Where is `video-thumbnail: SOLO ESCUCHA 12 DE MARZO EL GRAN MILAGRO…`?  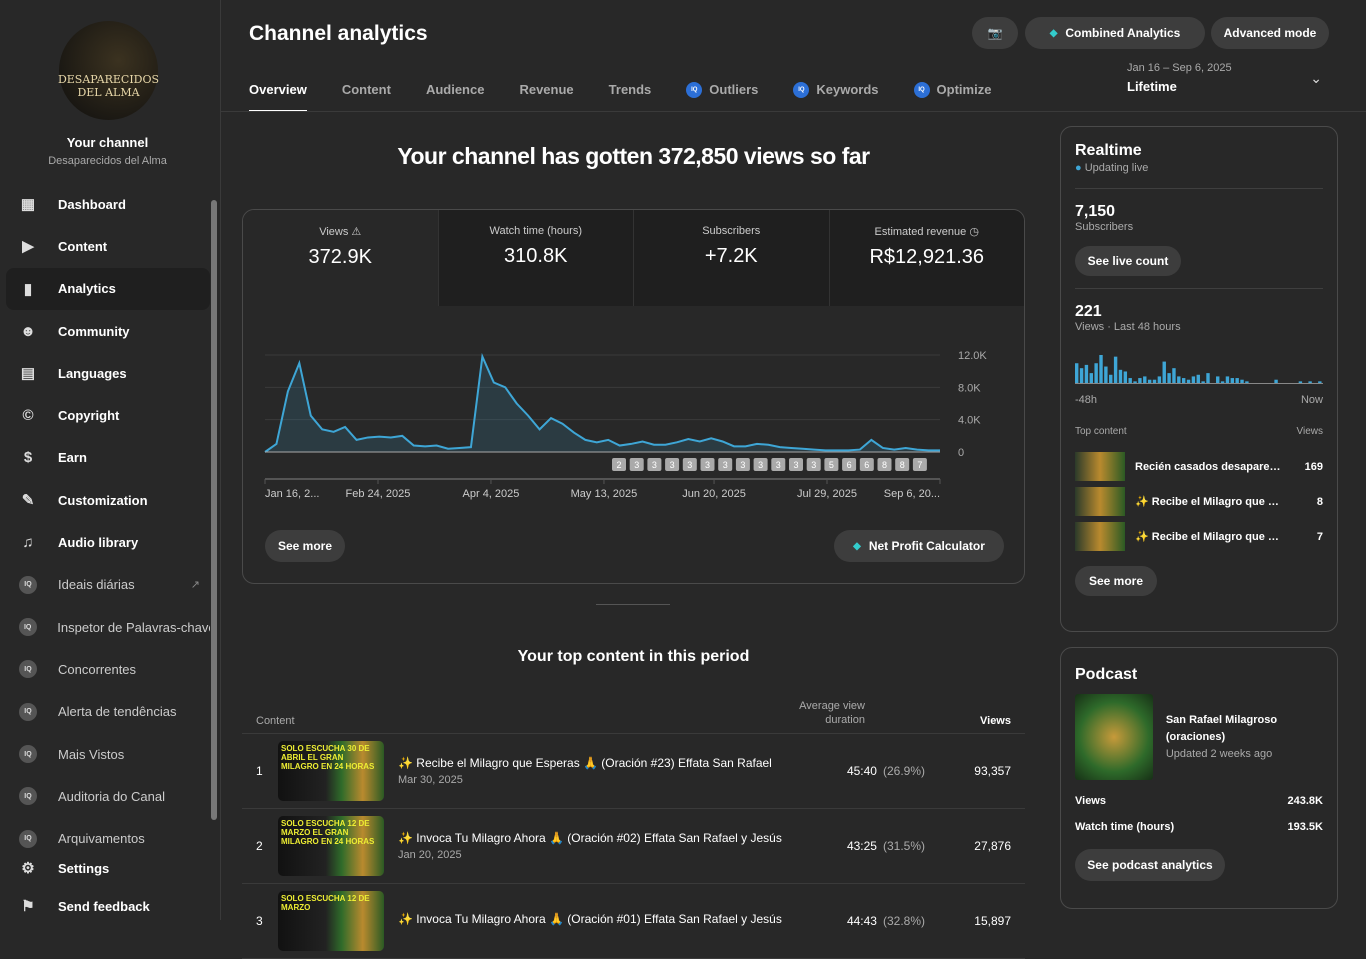
video-thumbnail: SOLO ESCUCHA 12 DE MARZO EL GRAN MILAGRO… is located at coordinates (331, 846).